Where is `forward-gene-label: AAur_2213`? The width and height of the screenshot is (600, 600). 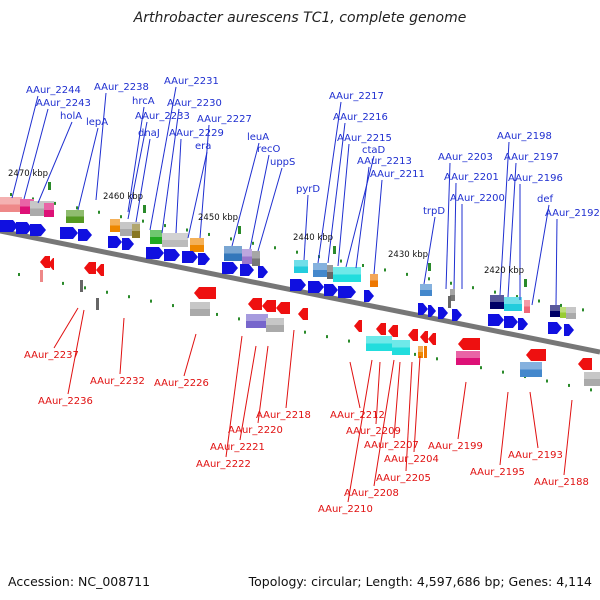
forward-gene-label: AAur_2213 is located at coordinates (384, 161).